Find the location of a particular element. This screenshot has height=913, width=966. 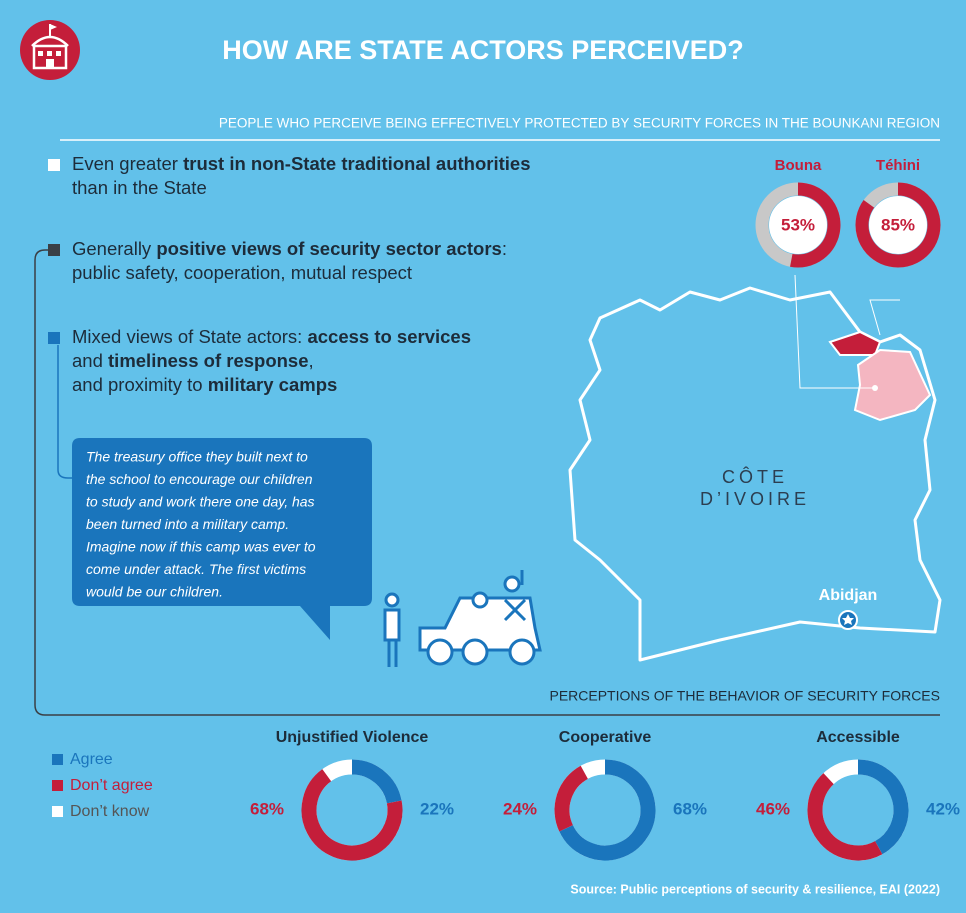

text-run: , is located at coordinates (311, 360).